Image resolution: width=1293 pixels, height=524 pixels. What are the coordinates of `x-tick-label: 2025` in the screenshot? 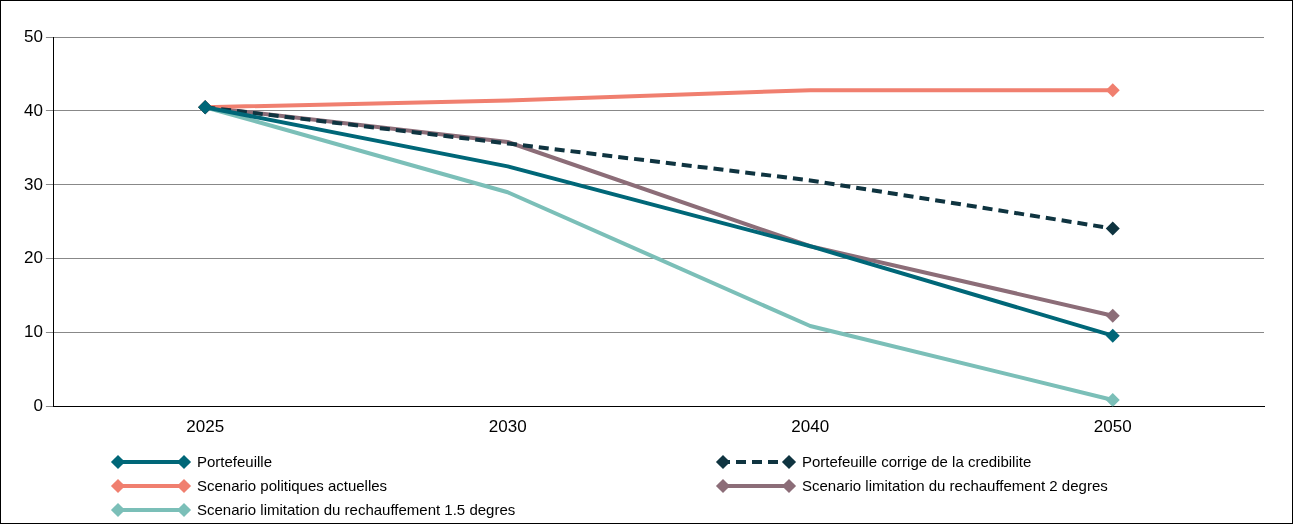 It's located at (205, 427).